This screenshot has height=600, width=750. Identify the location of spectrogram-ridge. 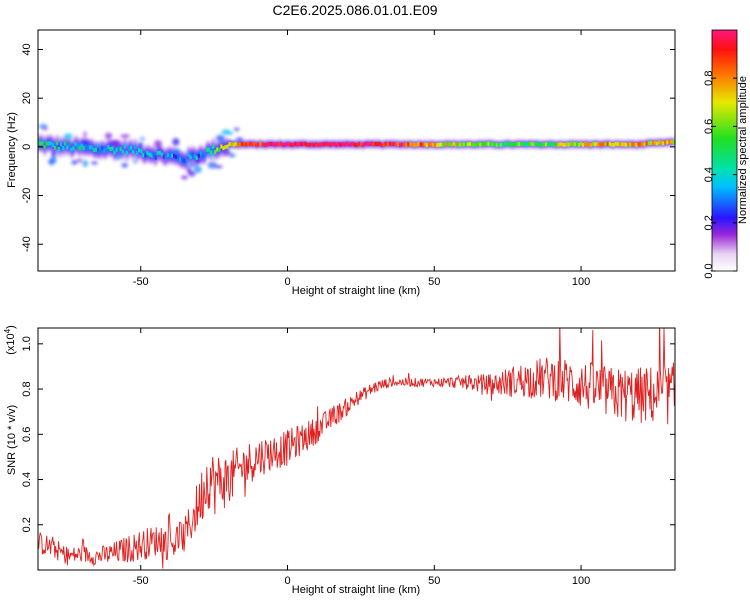
(356, 151).